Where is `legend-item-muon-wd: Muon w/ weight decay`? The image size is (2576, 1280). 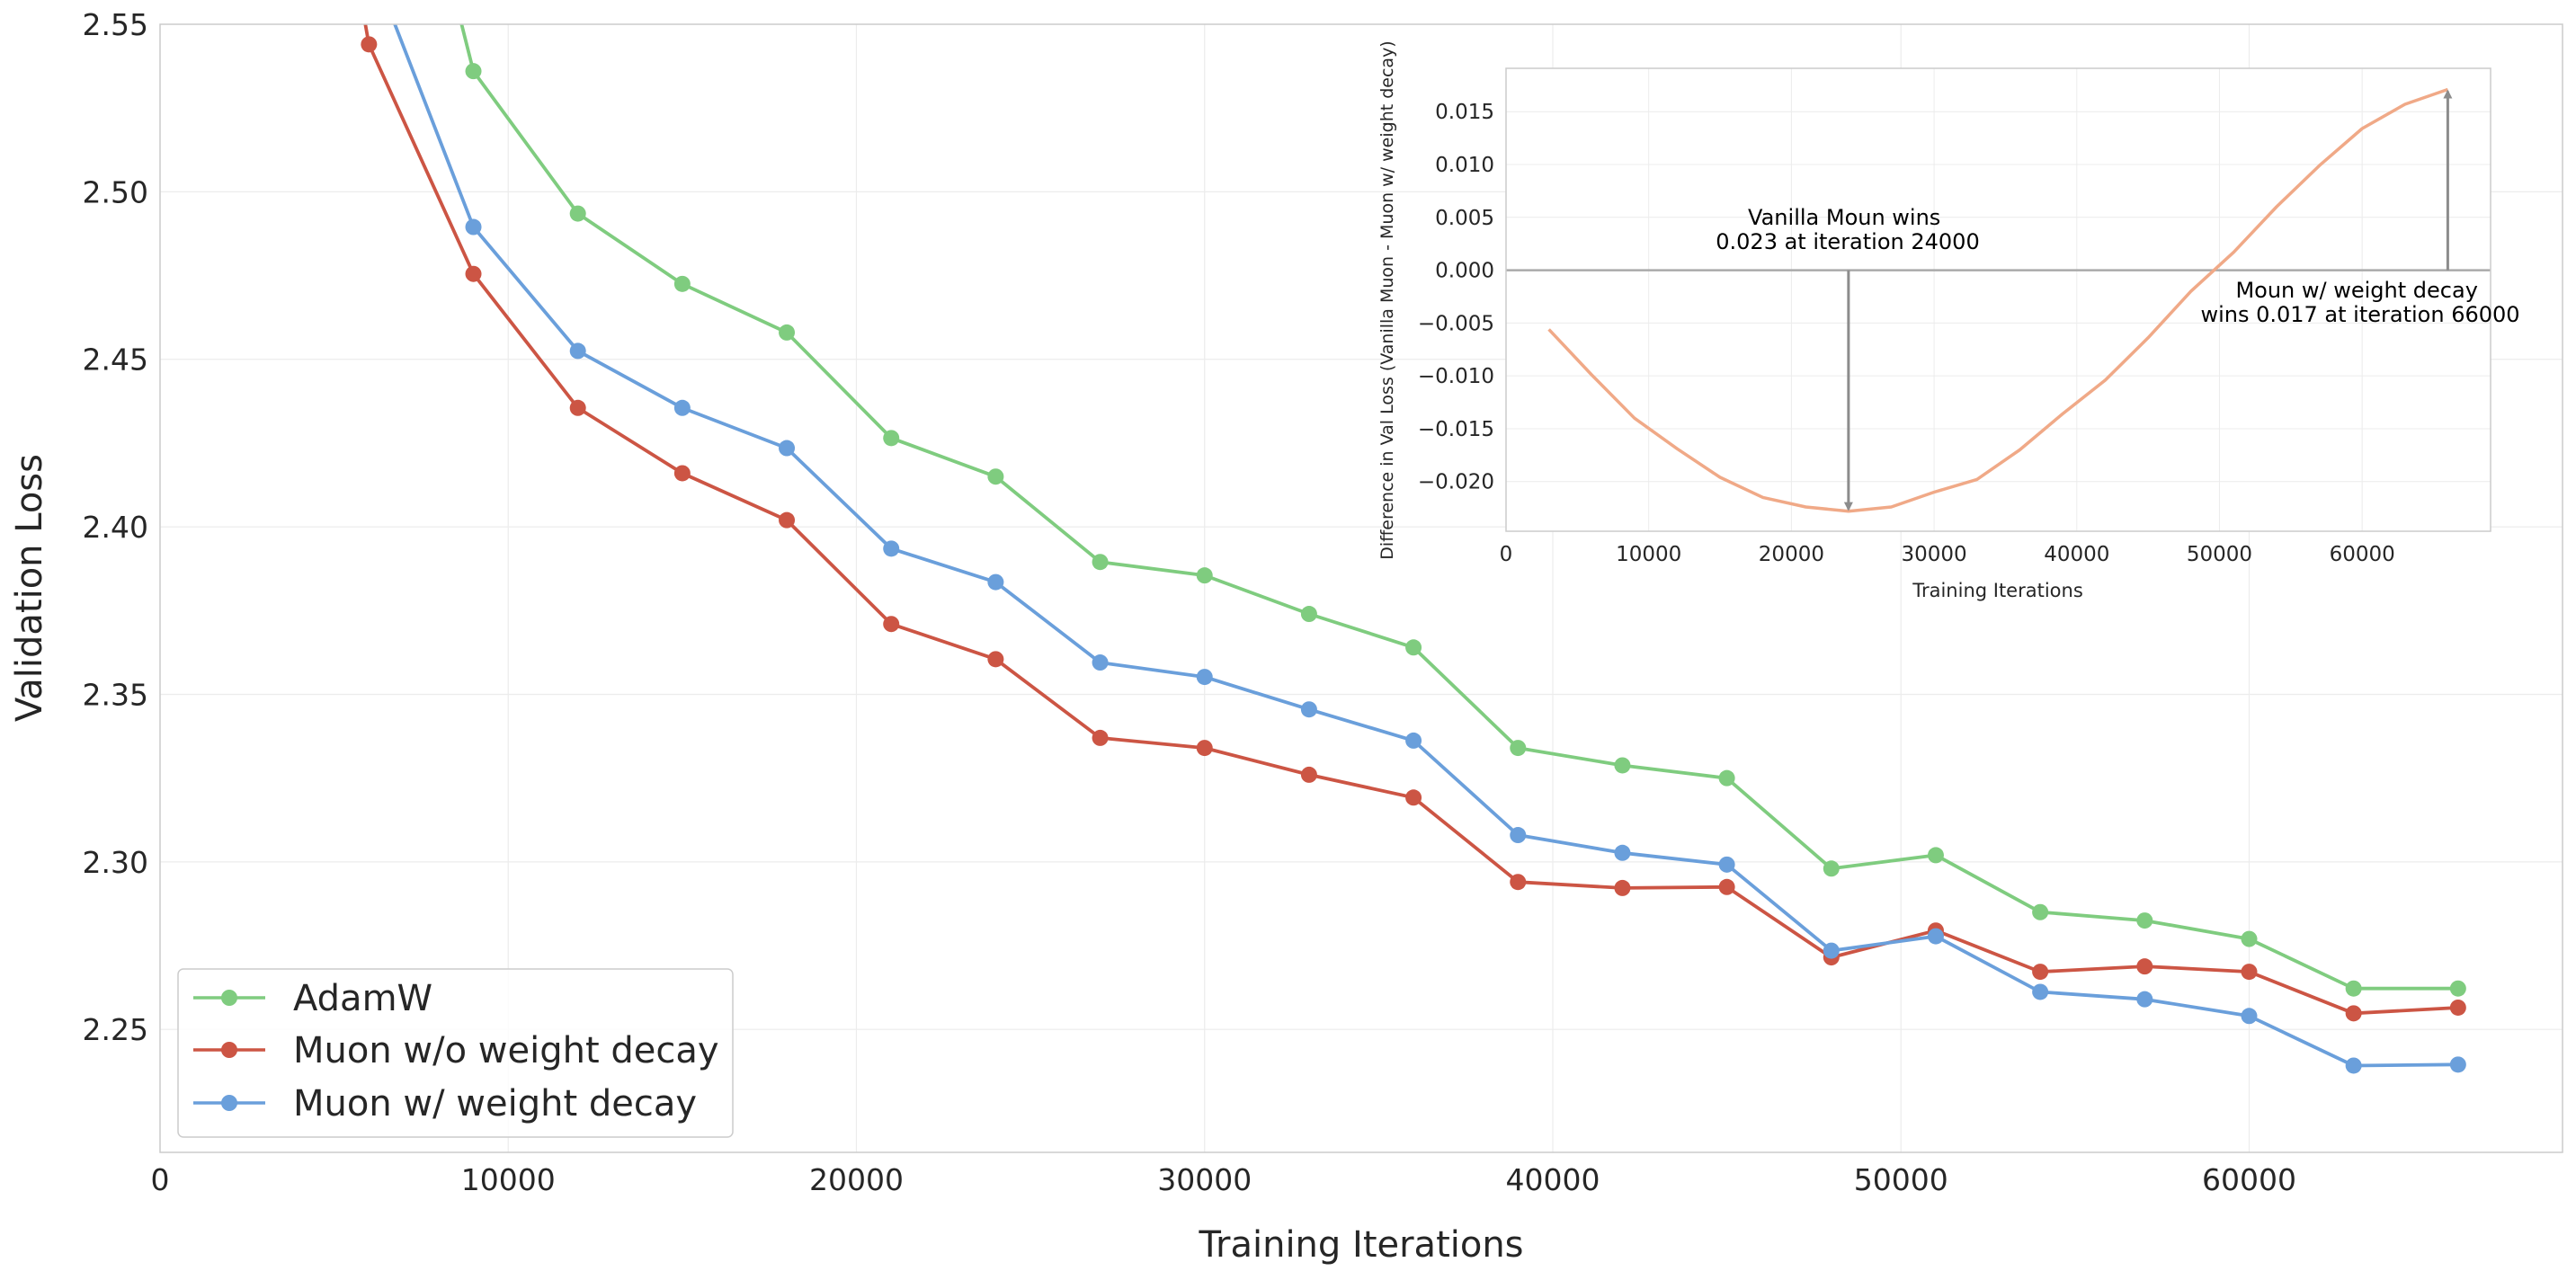
legend-item-muon-wd: Muon w/ weight decay is located at coordinates (445, 1103).